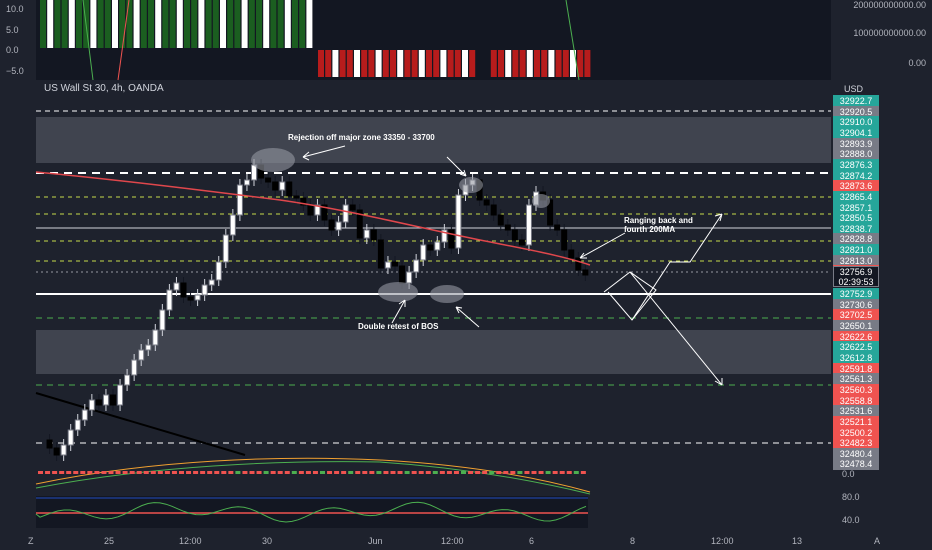 This screenshot has height=550, width=932. Describe the element at coordinates (856, 175) in the screenshot. I see `price-tag: 32874.2` at that location.